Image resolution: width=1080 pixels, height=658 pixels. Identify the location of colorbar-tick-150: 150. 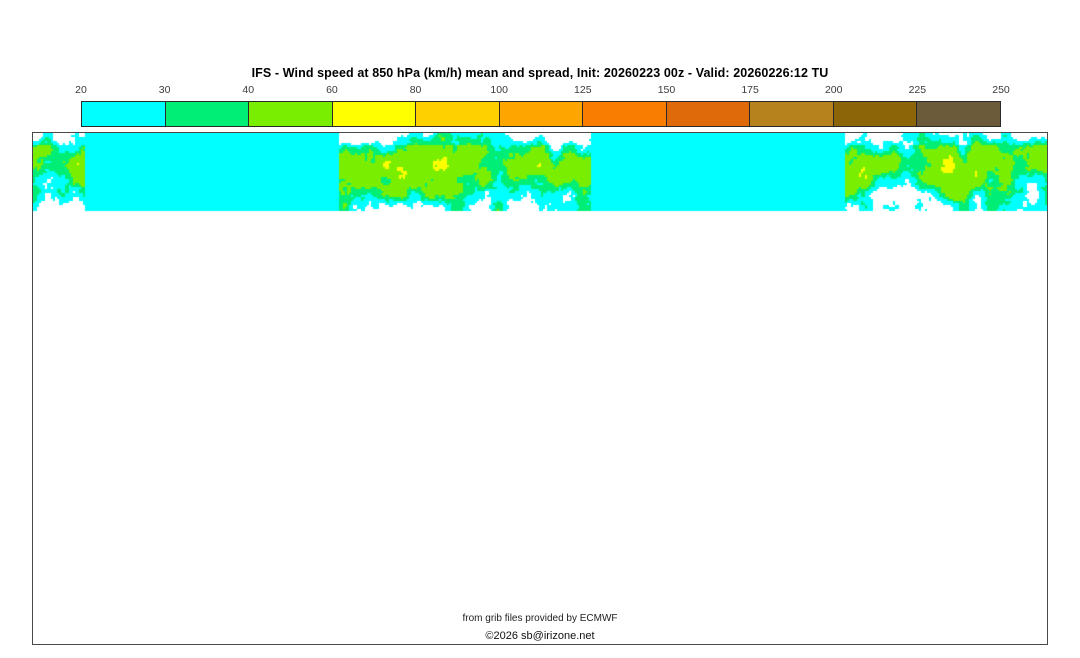
(666, 90).